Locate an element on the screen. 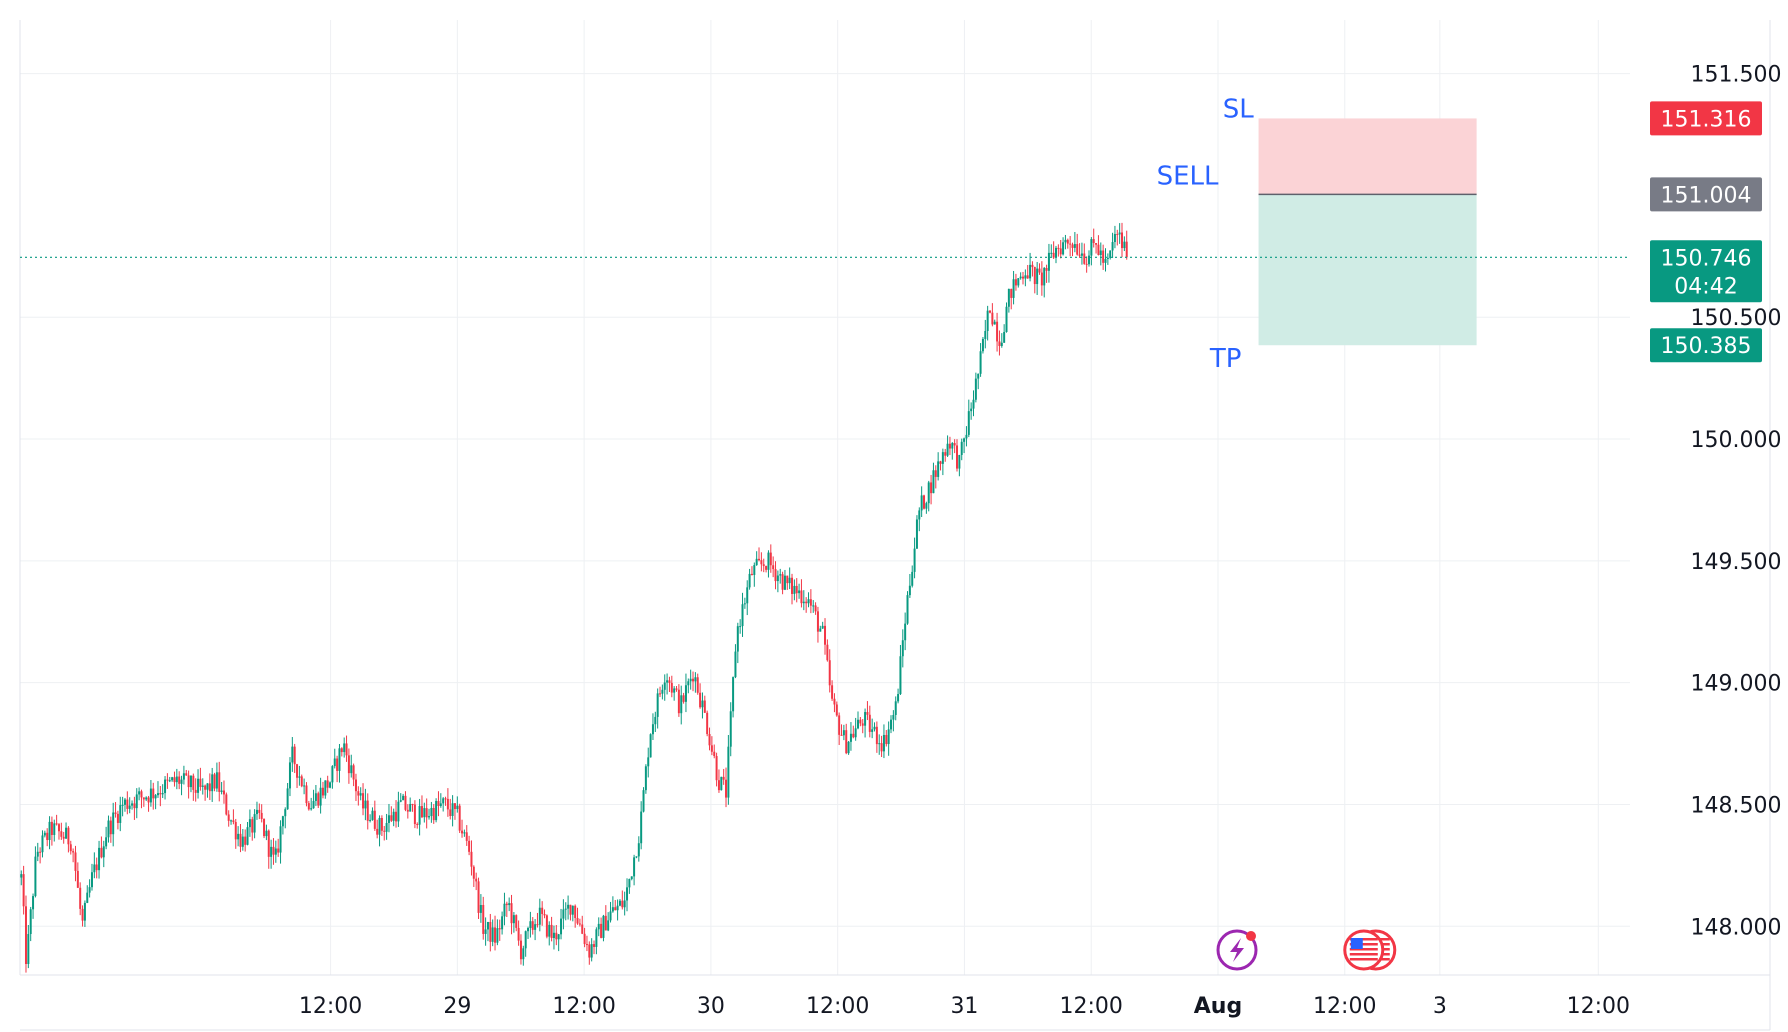 This screenshot has height=1032, width=1788. flag-canton is located at coordinates (1356, 943).